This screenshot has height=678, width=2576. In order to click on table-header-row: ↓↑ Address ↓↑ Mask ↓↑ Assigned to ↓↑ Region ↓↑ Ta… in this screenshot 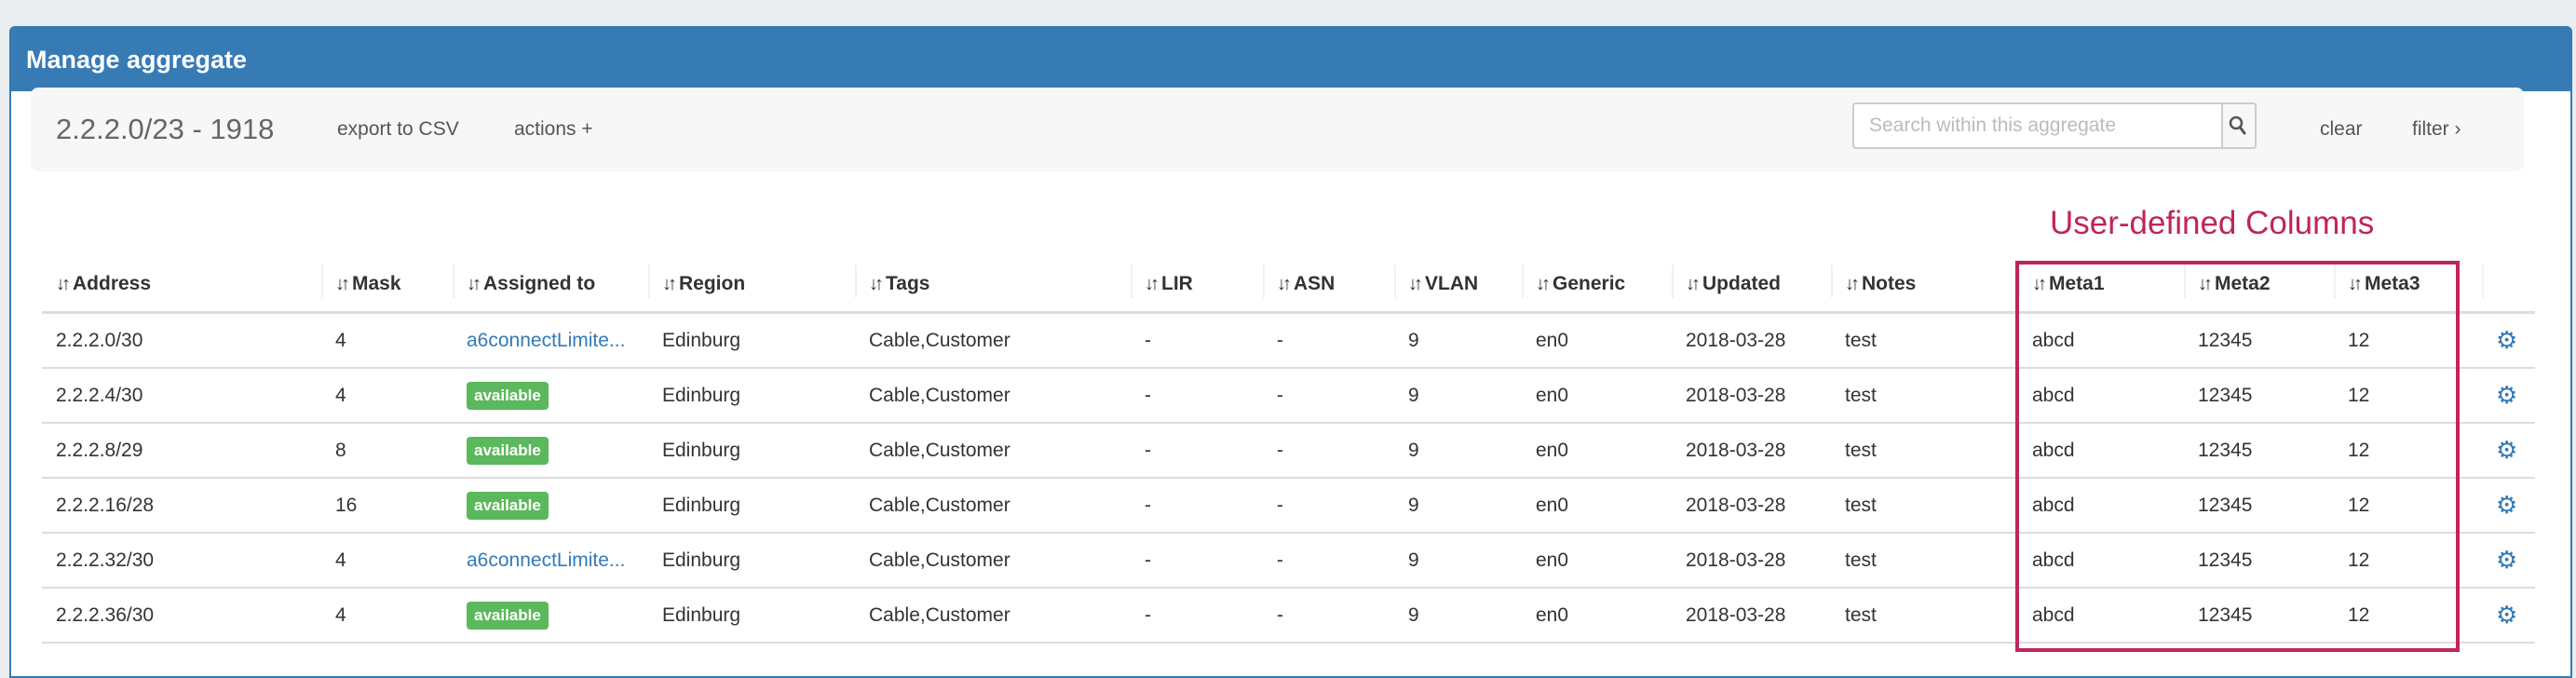, I will do `click(1288, 286)`.